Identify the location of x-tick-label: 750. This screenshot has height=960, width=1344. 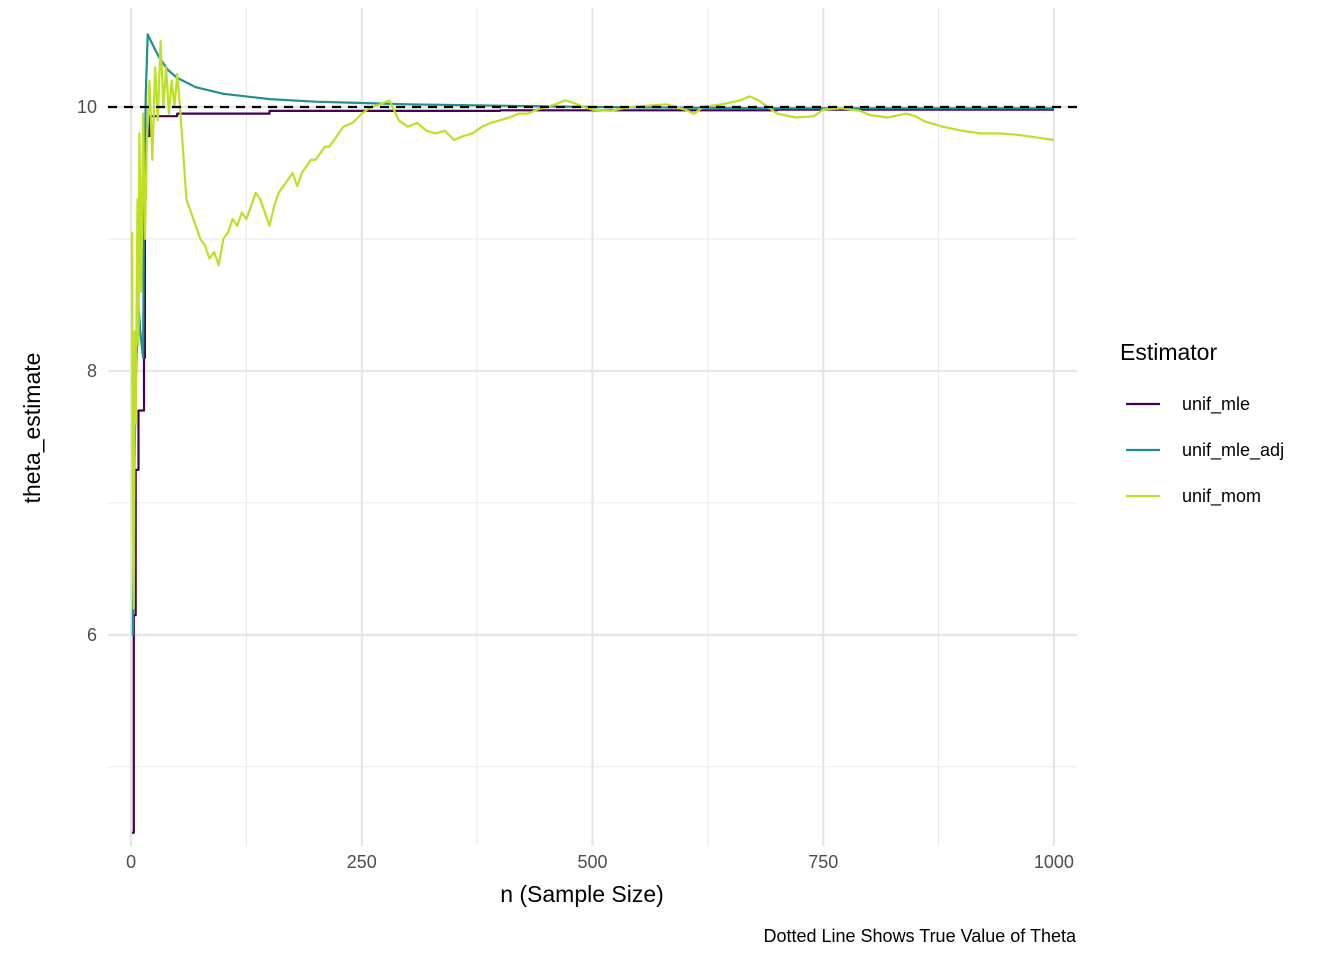
(823, 862).